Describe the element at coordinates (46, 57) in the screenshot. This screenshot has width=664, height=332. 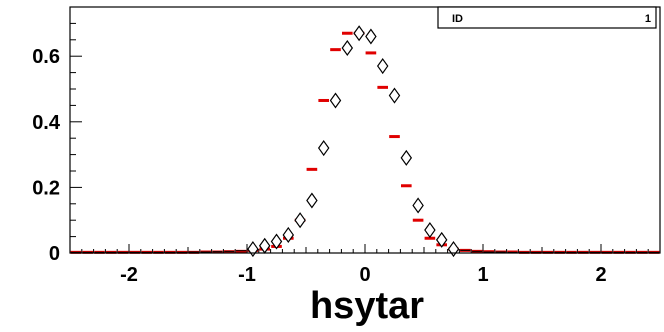
I see `y-tick-label: 0.6` at that location.